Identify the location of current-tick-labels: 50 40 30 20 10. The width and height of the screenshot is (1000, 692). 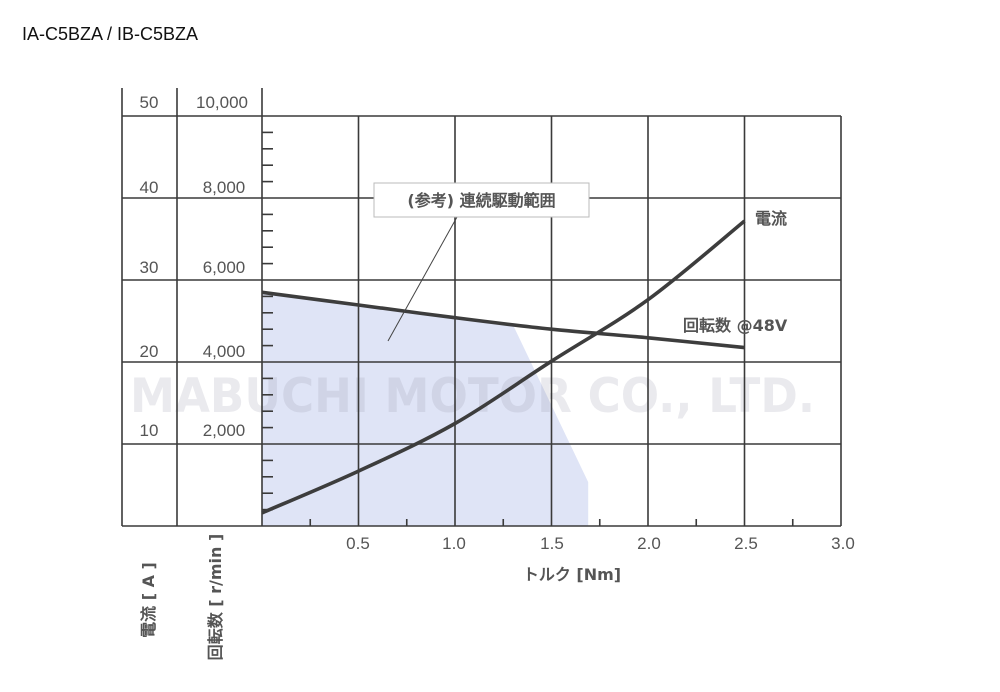
(149, 266).